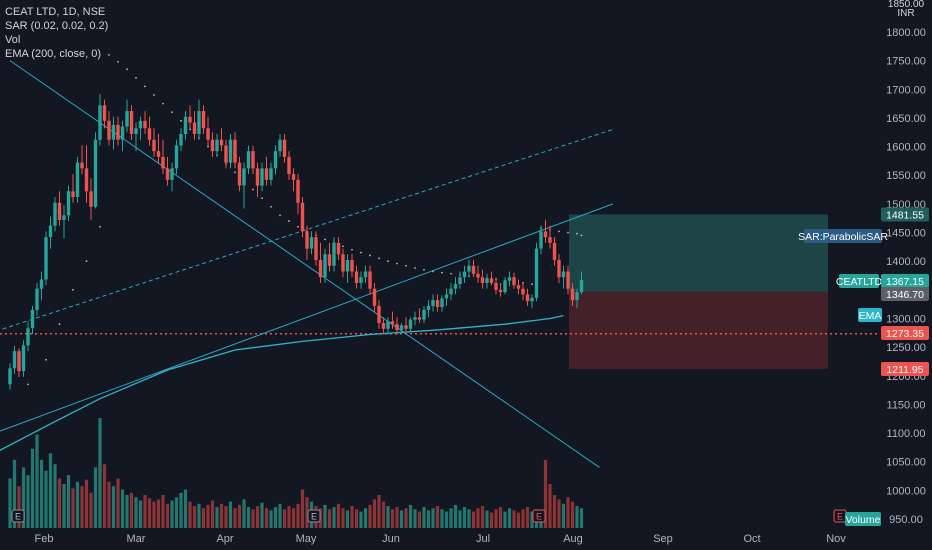  Describe the element at coordinates (57, 26) in the screenshot. I see `sar-indicator-legend: SAR (0.02, 0.02, 0.2)` at that location.